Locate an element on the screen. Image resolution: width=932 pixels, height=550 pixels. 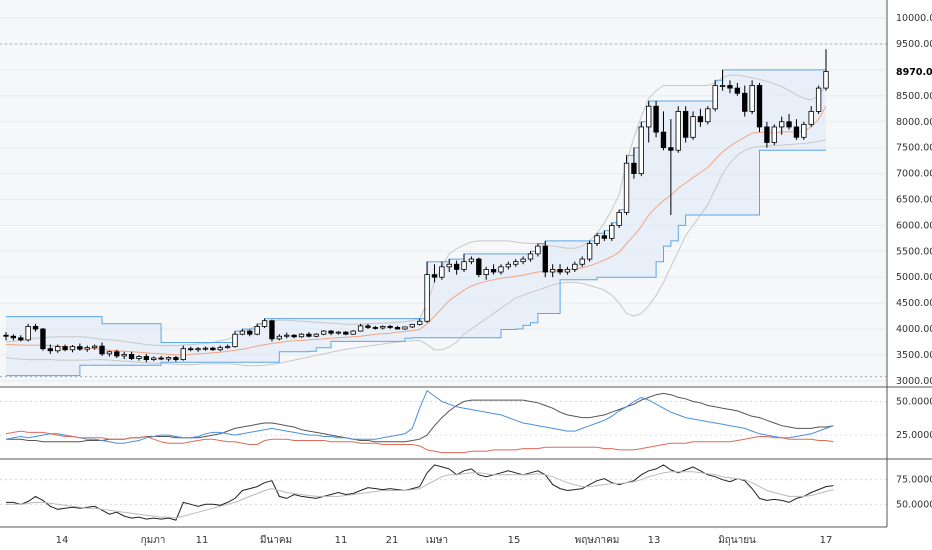
indicator-1-bg is located at coordinates (443, 423).